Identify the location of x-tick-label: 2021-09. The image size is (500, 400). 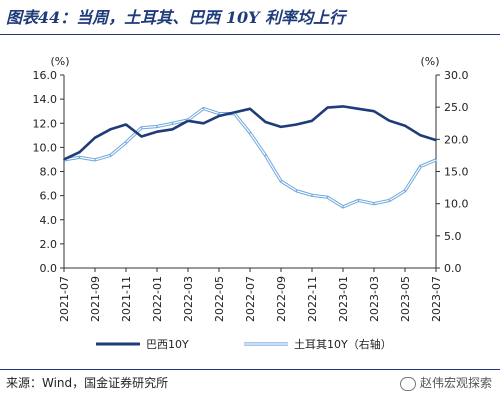
(95, 299).